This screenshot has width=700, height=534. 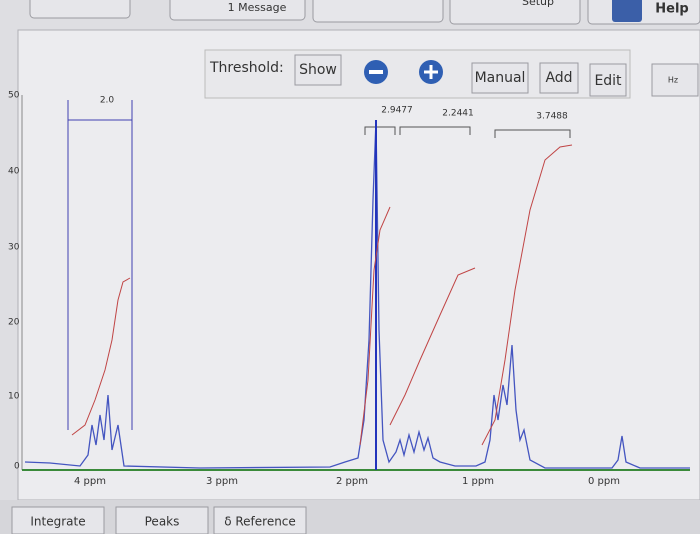 I want to click on add-label: Add, so click(x=558, y=78).